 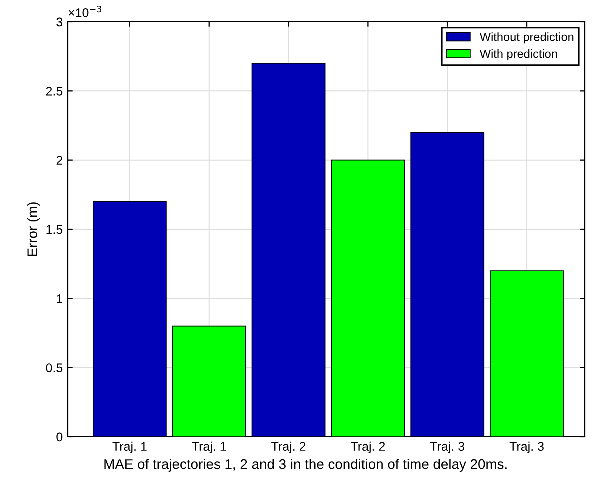 What do you see at coordinates (59, 437) in the screenshot?
I see `y-tick-label: 0` at bounding box center [59, 437].